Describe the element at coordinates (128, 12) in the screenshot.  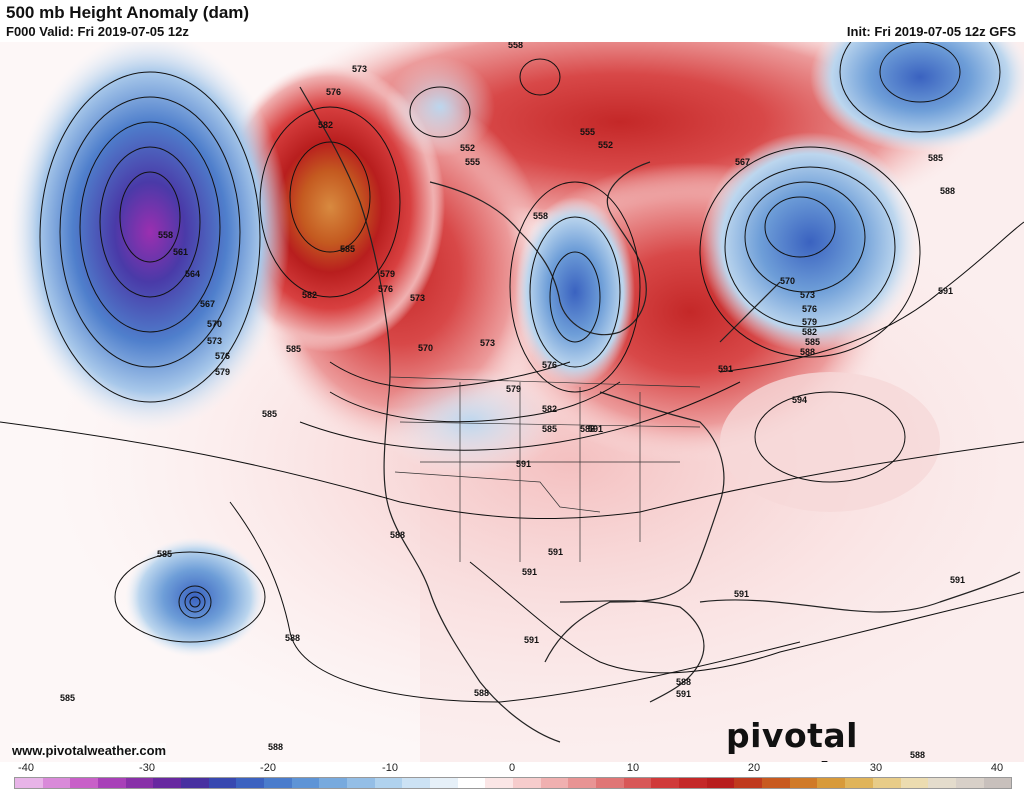
I see `map-title: 500 mb Height Anomaly (dam)` at that location.